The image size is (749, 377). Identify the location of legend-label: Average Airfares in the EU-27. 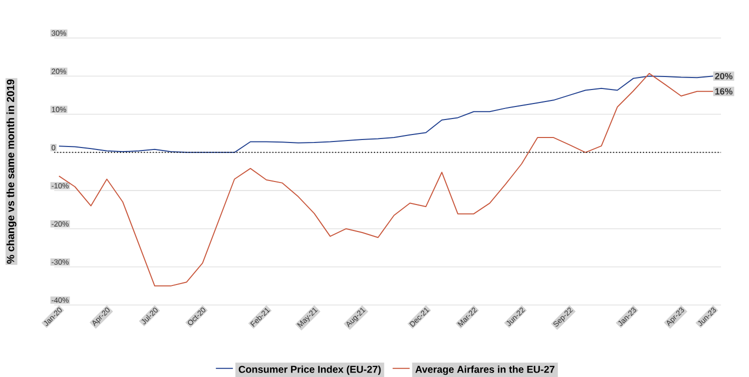
(484, 370).